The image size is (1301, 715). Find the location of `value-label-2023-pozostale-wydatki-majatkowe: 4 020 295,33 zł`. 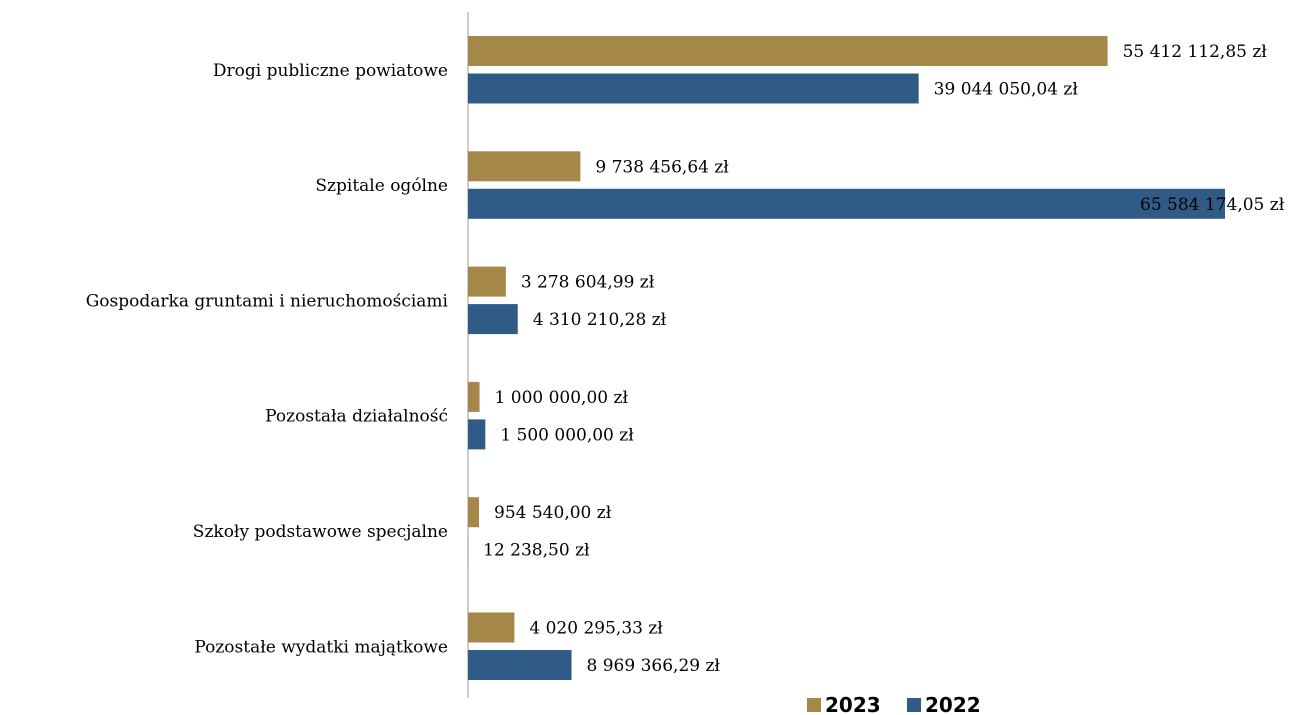

value-label-2023-pozostale-wydatki-majatkowe: 4 020 295,33 zł is located at coordinates (596, 629).